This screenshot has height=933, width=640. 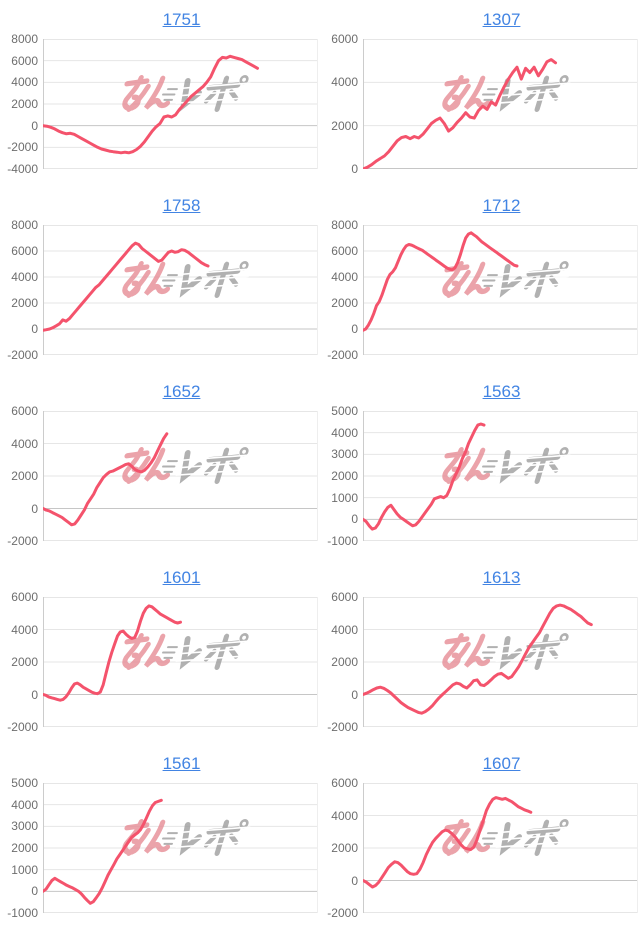 I want to click on chart-title-link: 1561, so click(x=181, y=763).